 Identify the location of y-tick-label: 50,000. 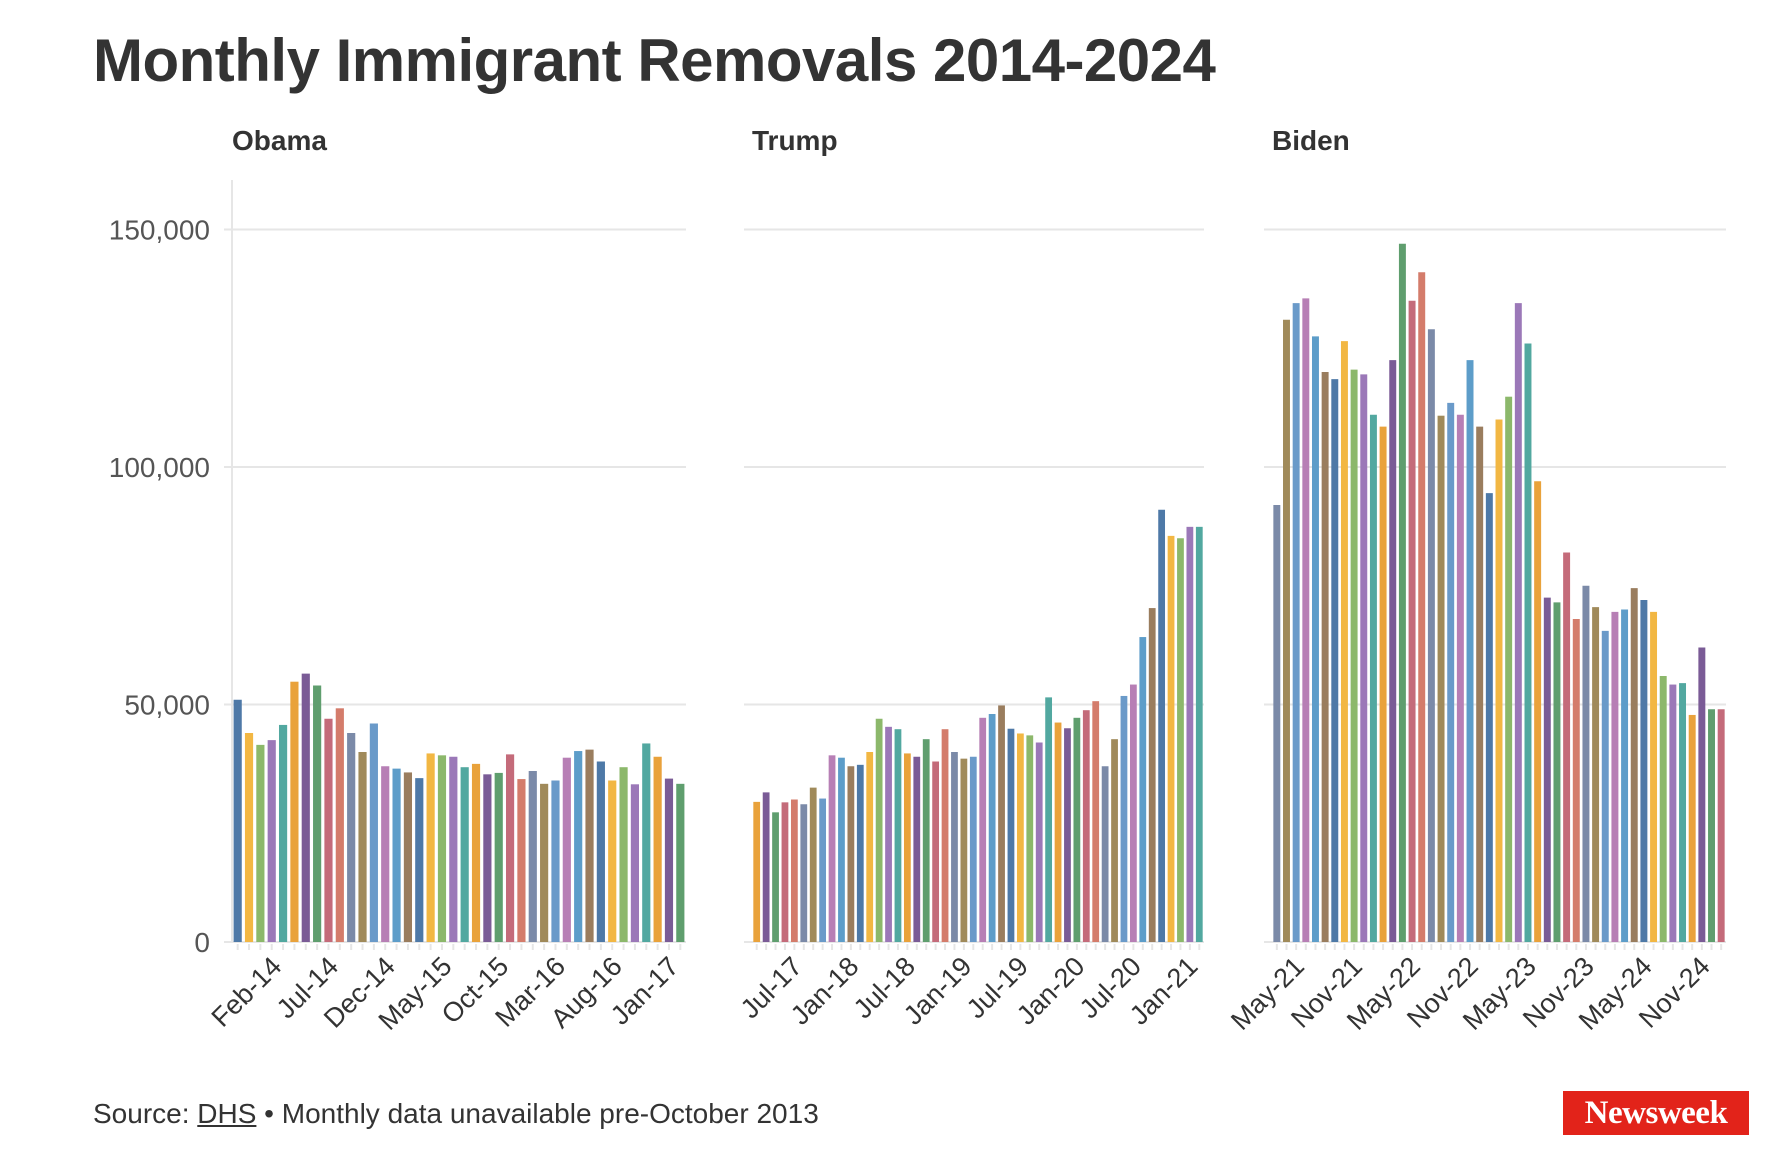
(167, 705).